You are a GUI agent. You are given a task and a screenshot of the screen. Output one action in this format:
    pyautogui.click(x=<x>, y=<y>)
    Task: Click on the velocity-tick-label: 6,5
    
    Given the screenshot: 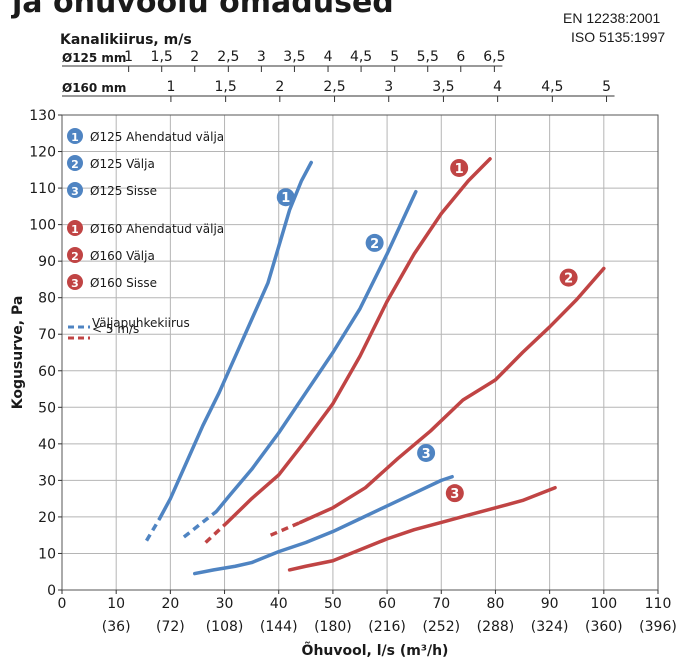 What is the action you would take?
    pyautogui.click(x=494, y=57)
    